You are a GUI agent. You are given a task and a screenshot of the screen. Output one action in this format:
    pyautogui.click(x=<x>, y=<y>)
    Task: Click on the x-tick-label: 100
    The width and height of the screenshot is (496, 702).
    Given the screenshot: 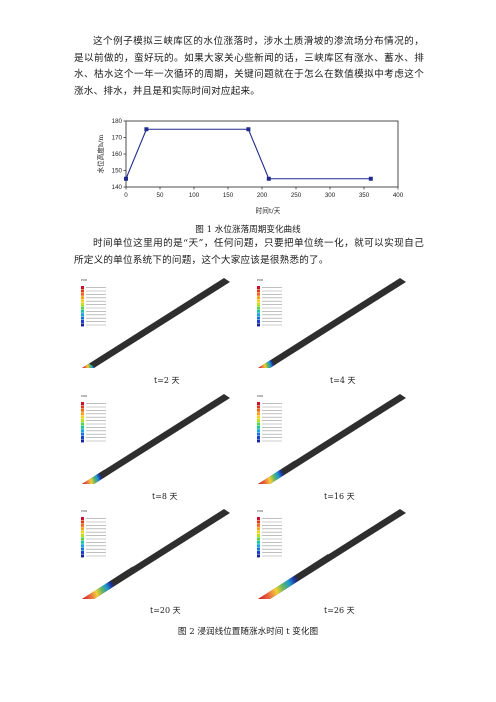 What is the action you would take?
    pyautogui.click(x=194, y=195)
    